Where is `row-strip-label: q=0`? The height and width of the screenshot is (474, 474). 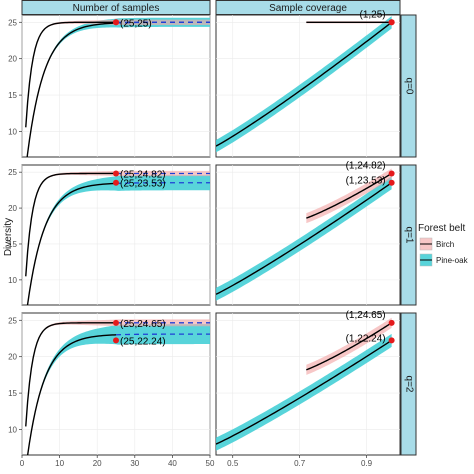 row-strip-label: q=0 is located at coordinates (408, 86).